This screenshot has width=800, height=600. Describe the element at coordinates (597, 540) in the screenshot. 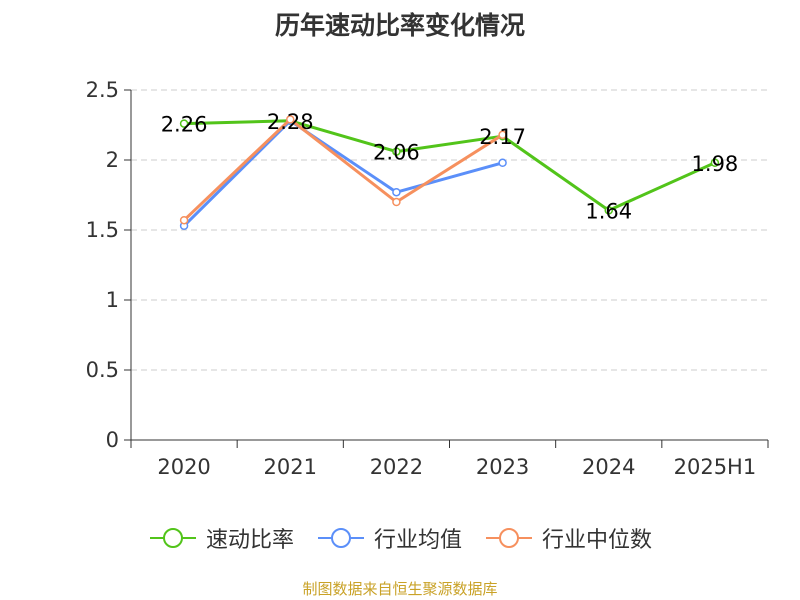

I see `legend-label: 行业中位数` at that location.